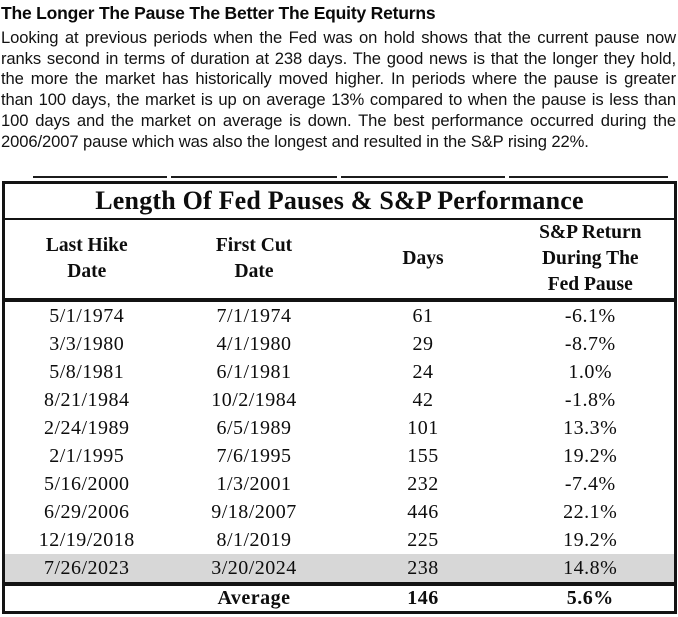 The image size is (678, 617). What do you see at coordinates (86, 260) in the screenshot?
I see `column-header-last-hike-date: Last Hike Date` at bounding box center [86, 260].